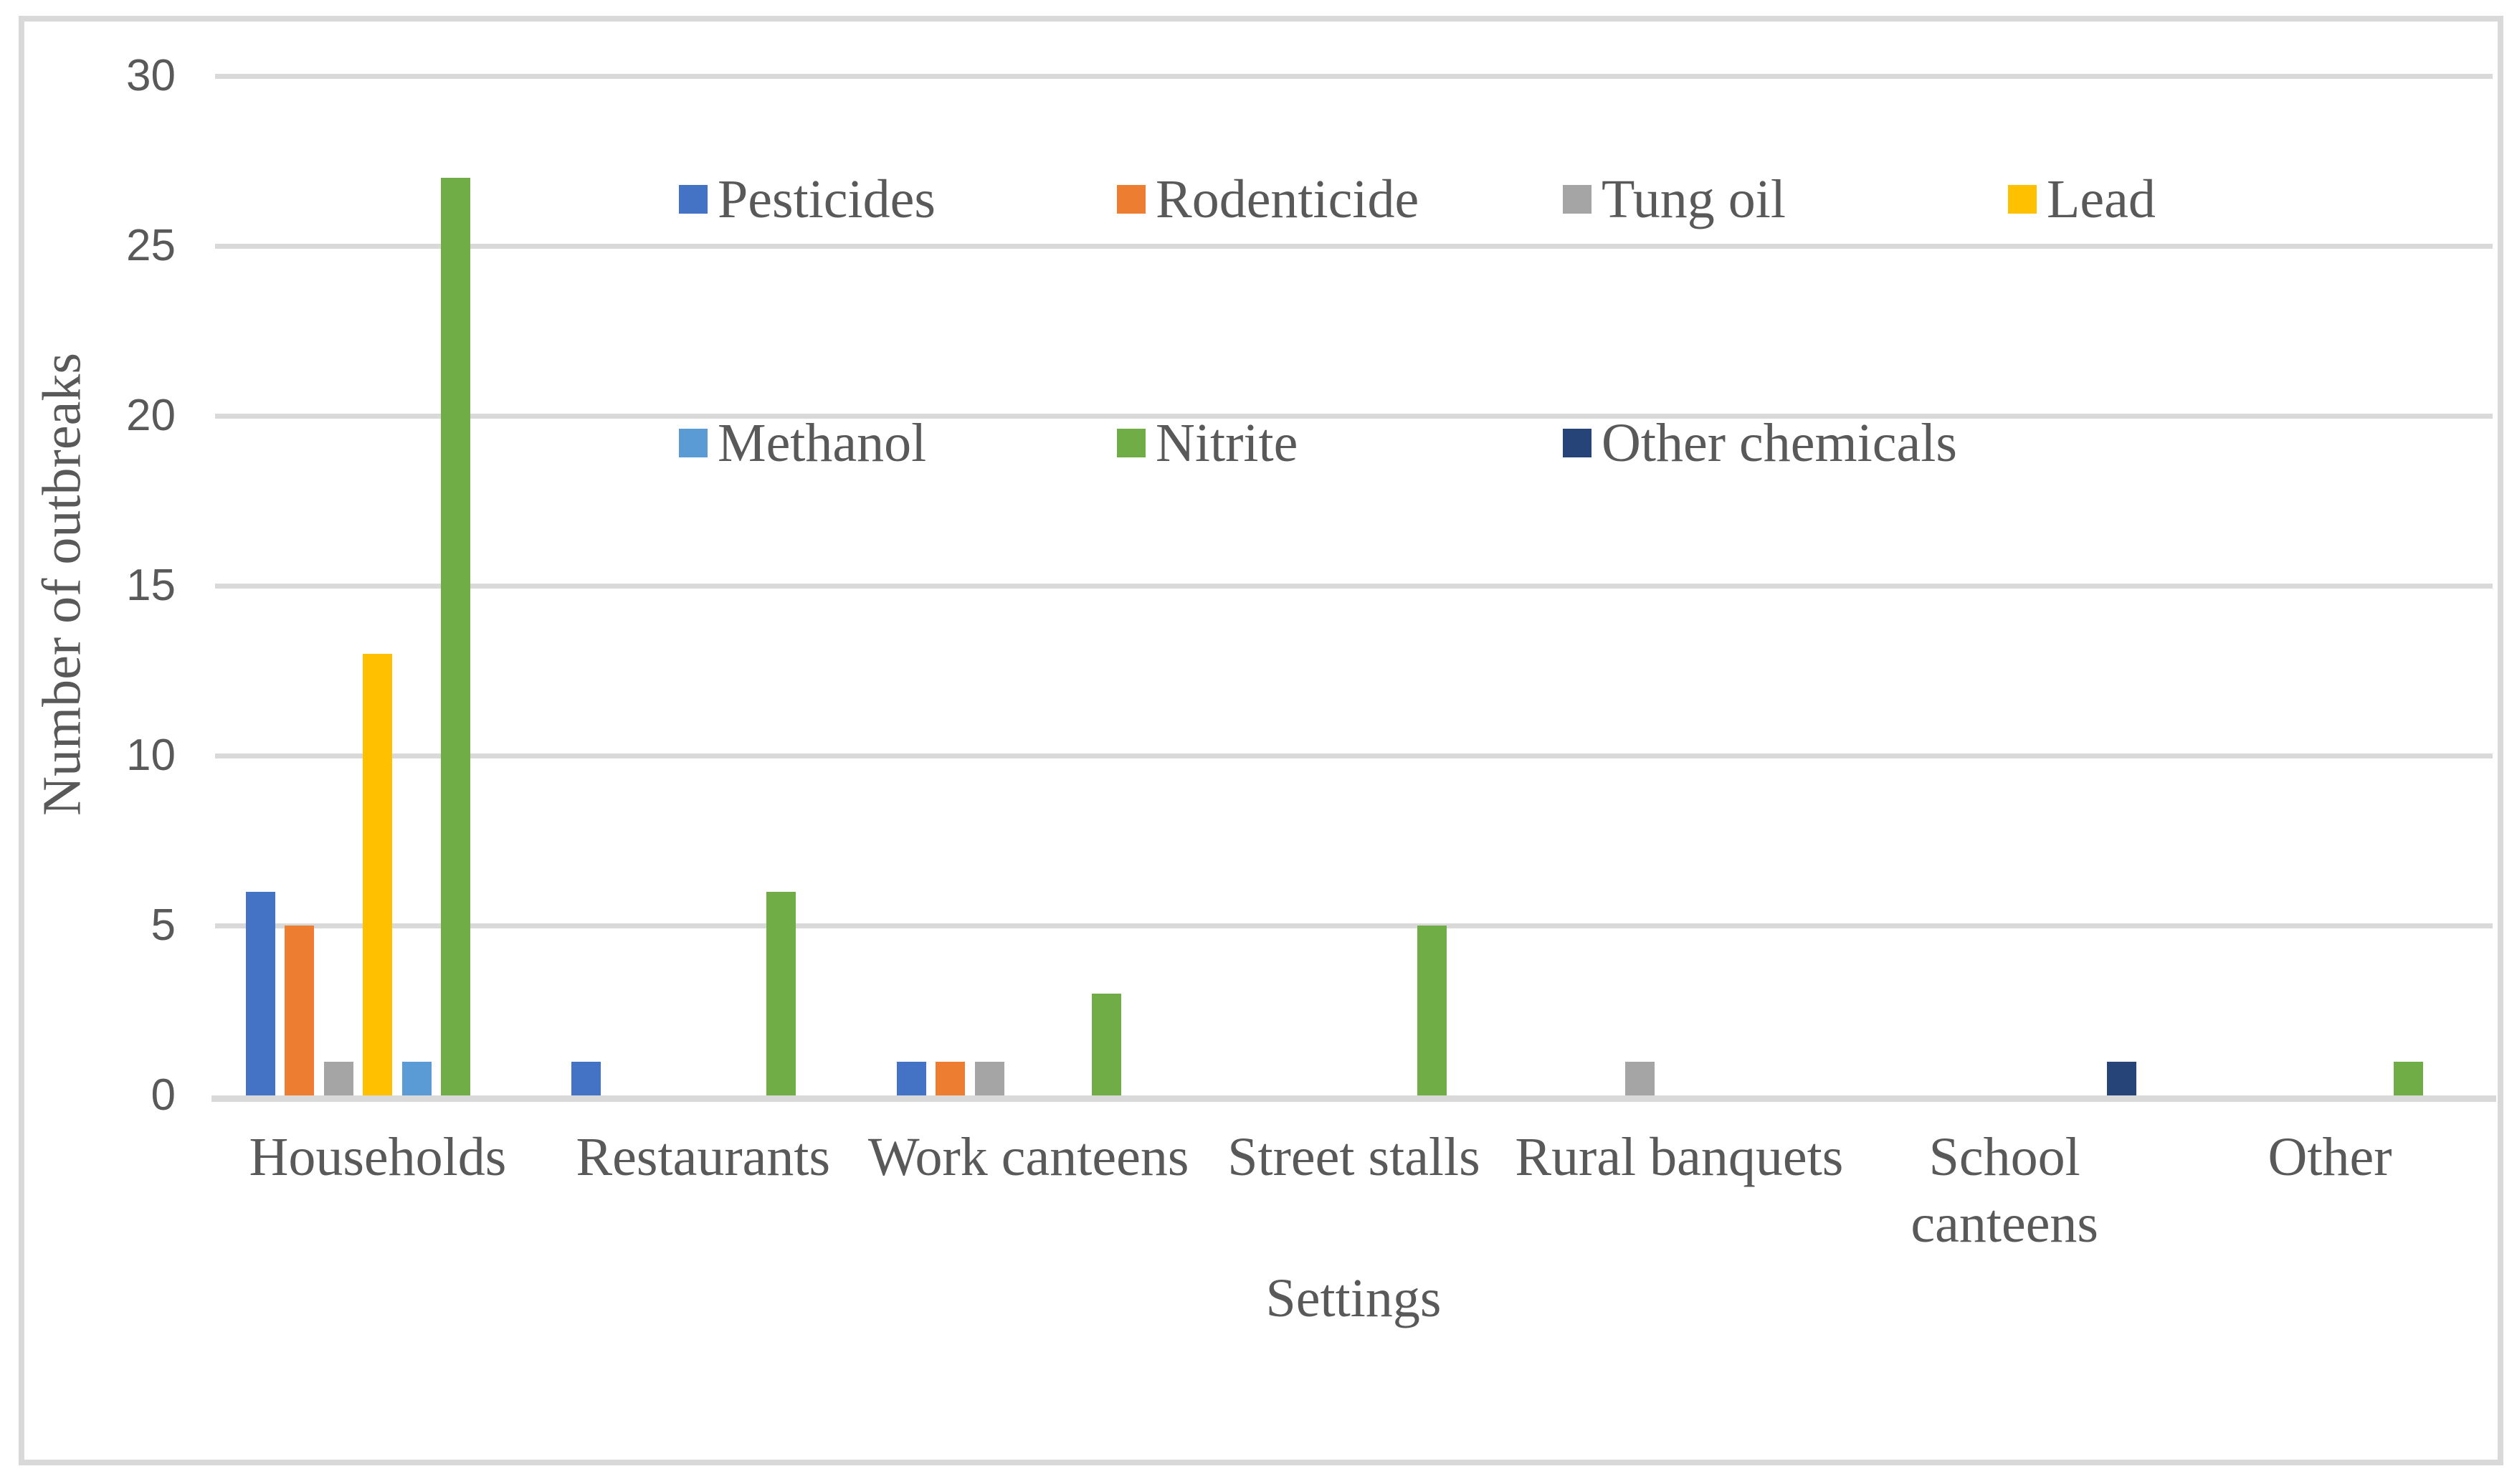 The height and width of the screenshot is (1484, 2517). I want to click on bar-nitrite-work-canteens, so click(1107, 1044).